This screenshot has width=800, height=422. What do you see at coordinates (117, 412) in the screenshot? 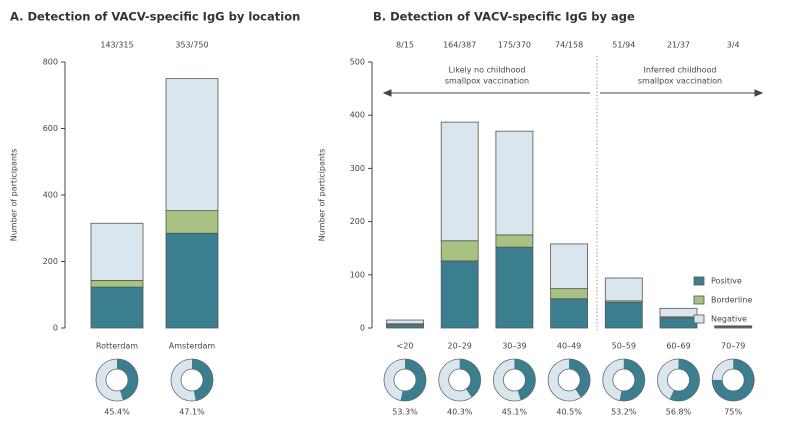
I see `percent-label: 45.4%` at bounding box center [117, 412].